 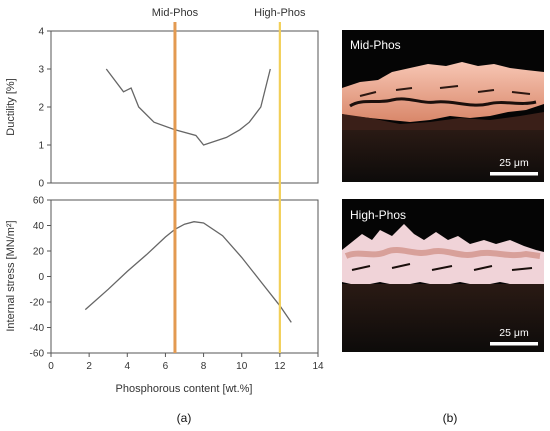 What do you see at coordinates (39, 252) in the screenshot?
I see `bottom-y-tick-label: 20` at bounding box center [39, 252].